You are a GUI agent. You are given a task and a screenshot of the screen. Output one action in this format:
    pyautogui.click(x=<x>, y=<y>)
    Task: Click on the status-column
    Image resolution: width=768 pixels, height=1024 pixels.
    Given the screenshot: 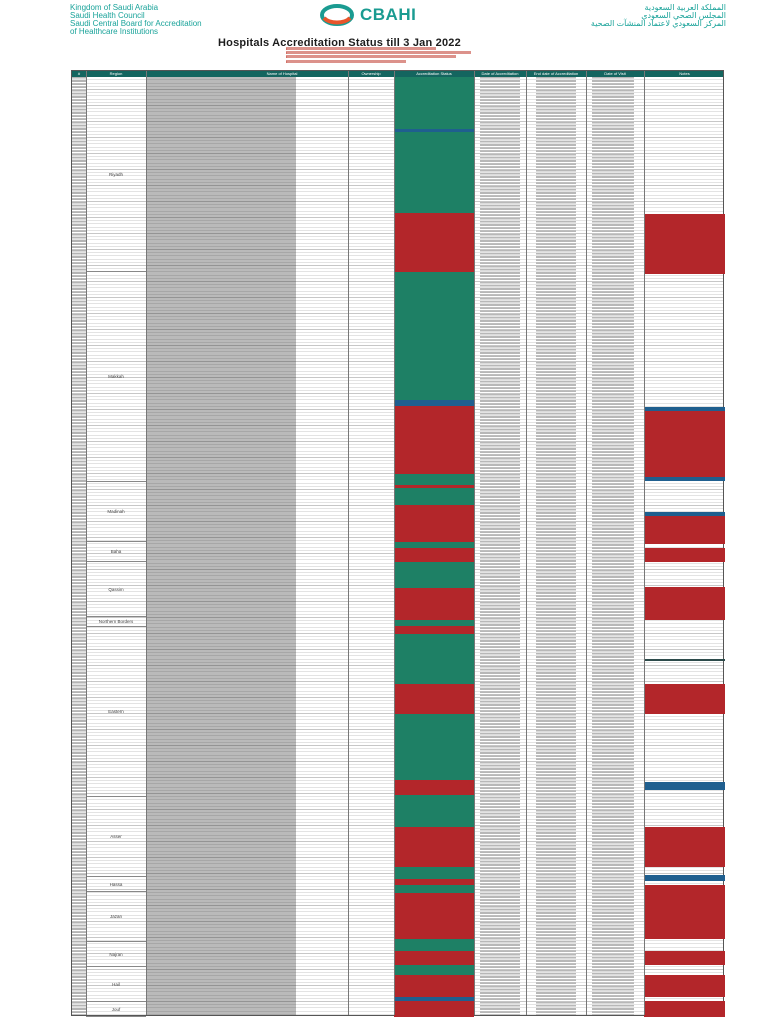 What is the action you would take?
    pyautogui.click(x=434, y=547)
    